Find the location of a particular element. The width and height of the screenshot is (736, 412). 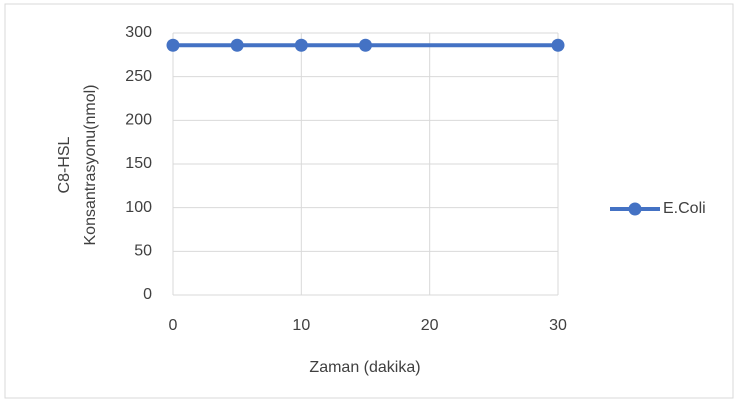

y-tick-label: 150 is located at coordinates (138, 163).